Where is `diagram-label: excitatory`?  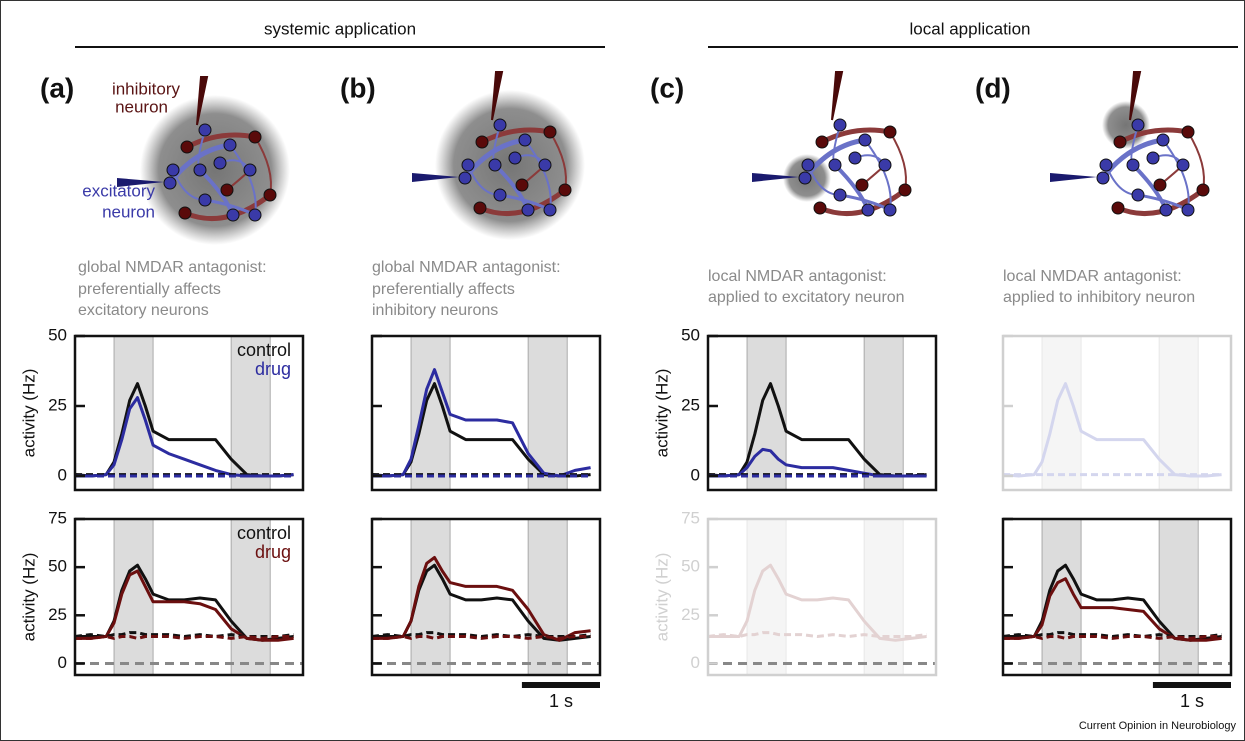 diagram-label: excitatory is located at coordinates (118, 190).